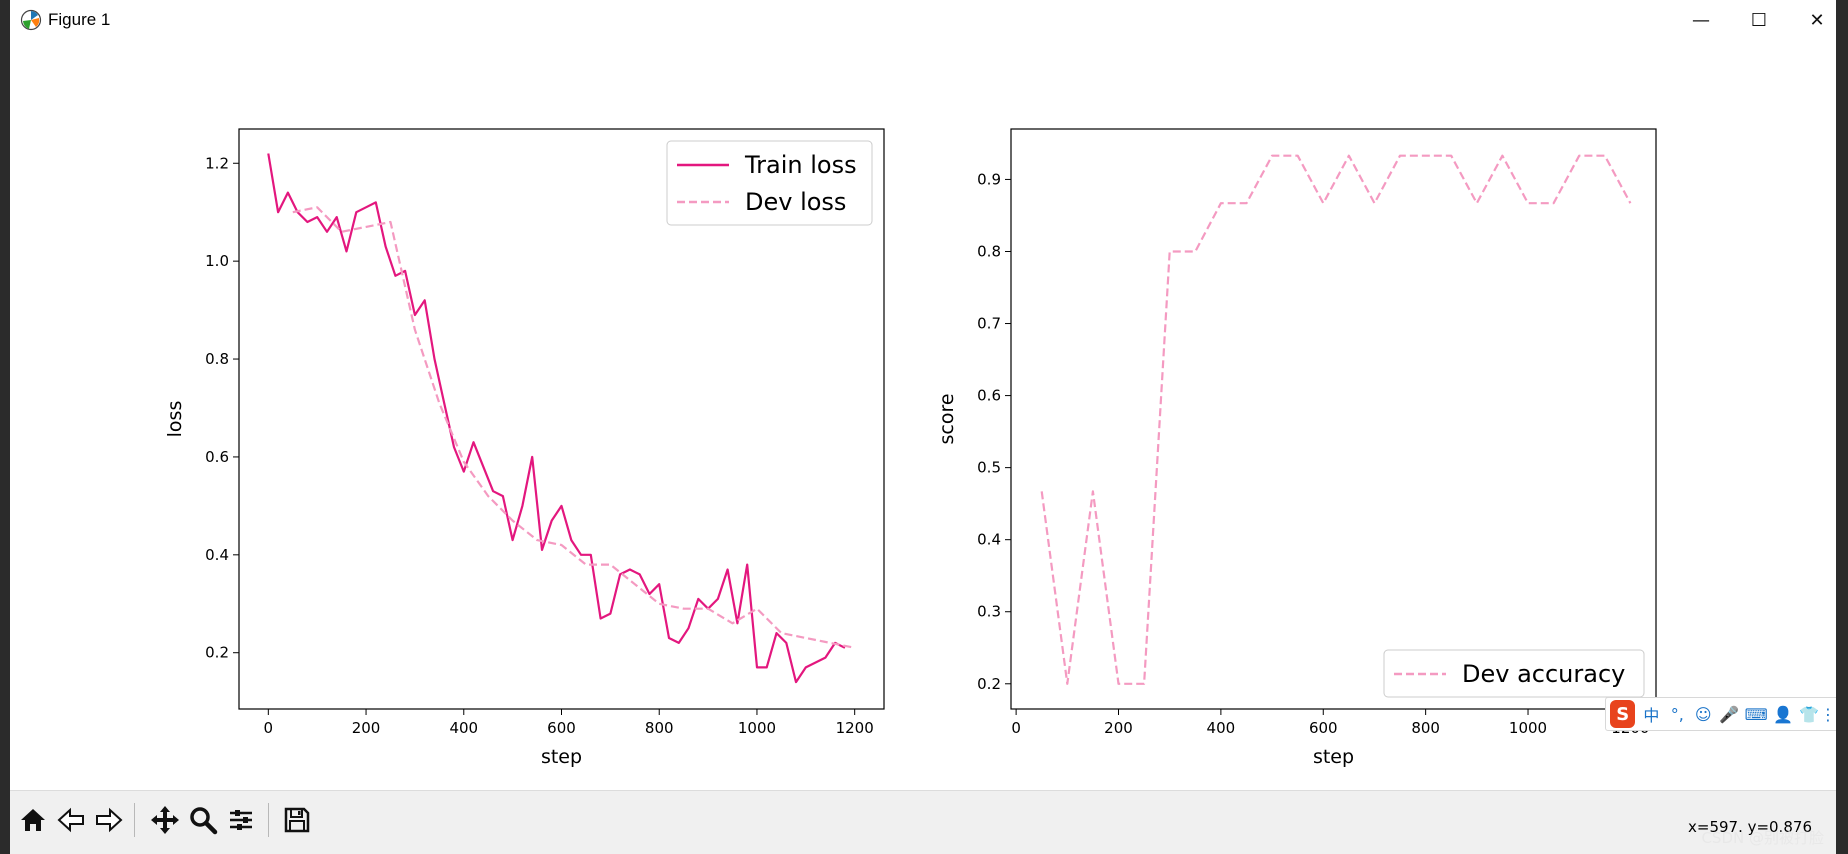 This screenshot has width=1848, height=854. Describe the element at coordinates (989, 468) in the screenshot. I see `y-tick-label: 0.5` at that location.